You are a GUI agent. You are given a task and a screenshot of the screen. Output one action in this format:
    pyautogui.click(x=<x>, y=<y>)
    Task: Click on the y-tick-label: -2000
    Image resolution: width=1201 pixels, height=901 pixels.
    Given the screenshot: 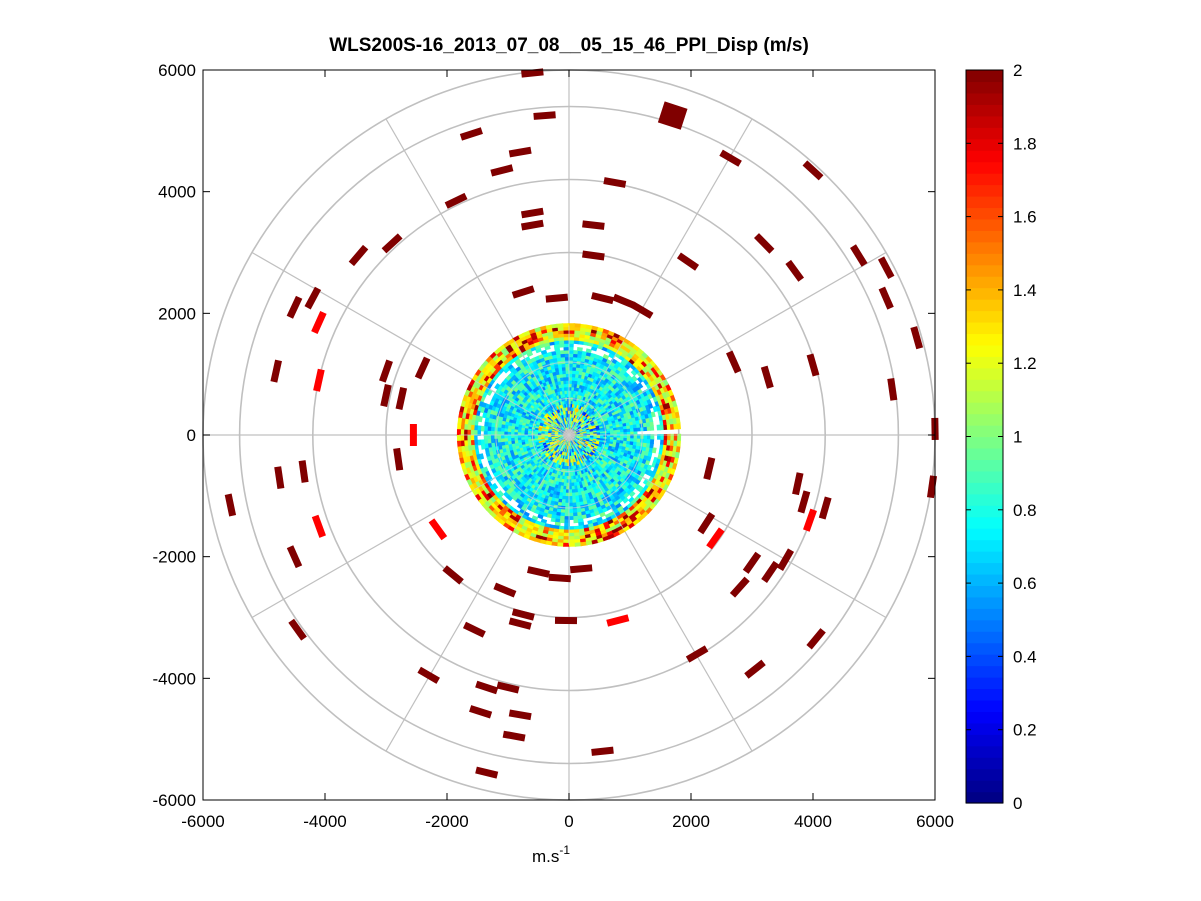 What is the action you would take?
    pyautogui.click(x=174, y=557)
    